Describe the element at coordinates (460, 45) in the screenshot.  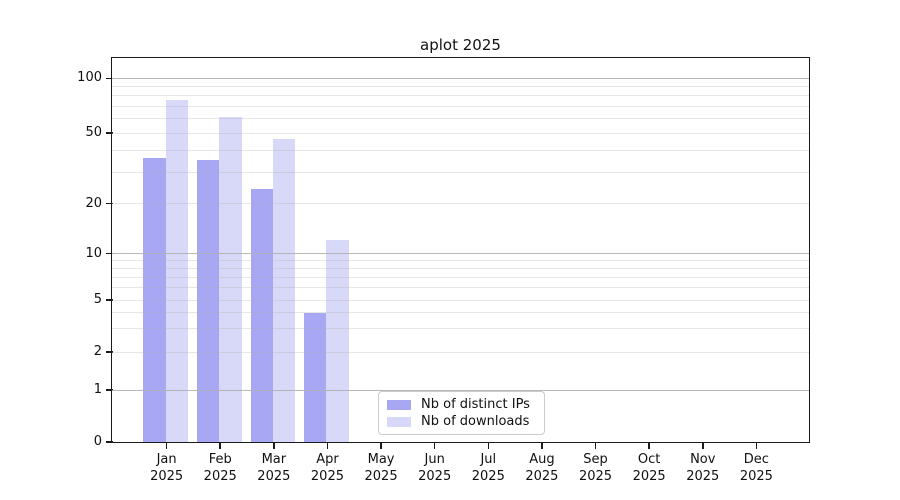
I see `chart-title: aplot 2025` at that location.